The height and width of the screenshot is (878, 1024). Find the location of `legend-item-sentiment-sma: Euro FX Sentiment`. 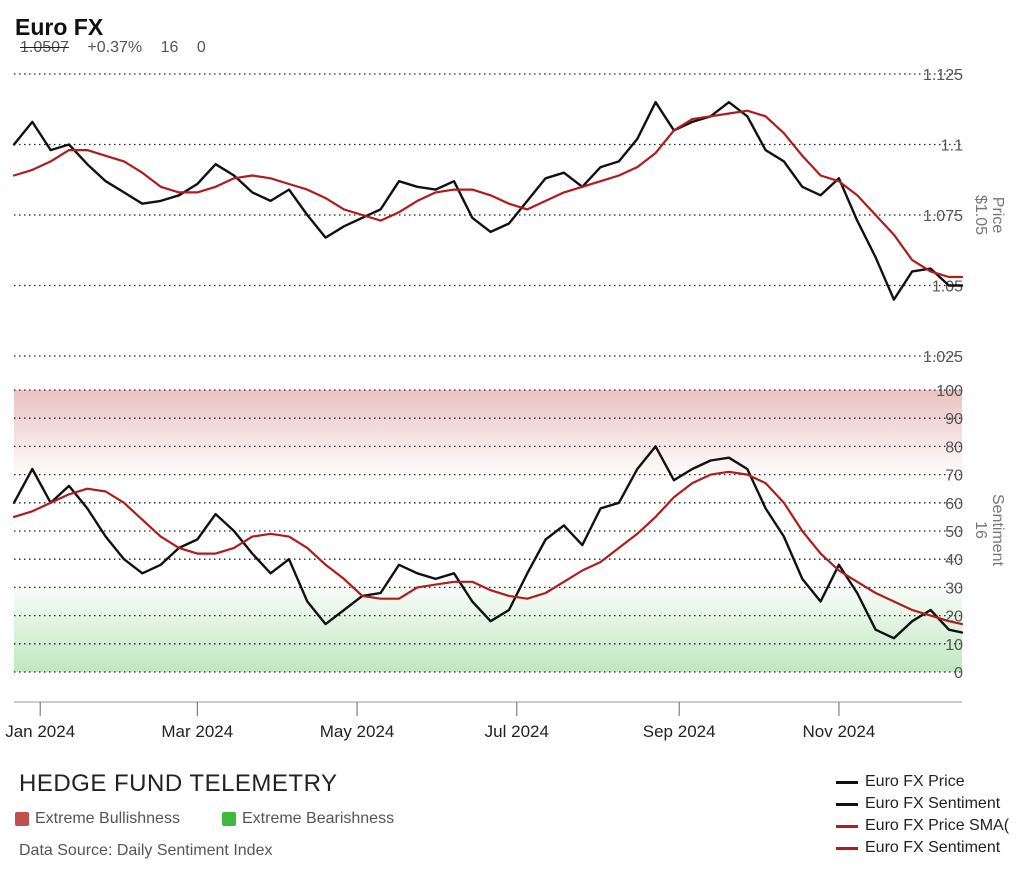

legend-item-sentiment-sma: Euro FX Sentiment is located at coordinates (930, 848).